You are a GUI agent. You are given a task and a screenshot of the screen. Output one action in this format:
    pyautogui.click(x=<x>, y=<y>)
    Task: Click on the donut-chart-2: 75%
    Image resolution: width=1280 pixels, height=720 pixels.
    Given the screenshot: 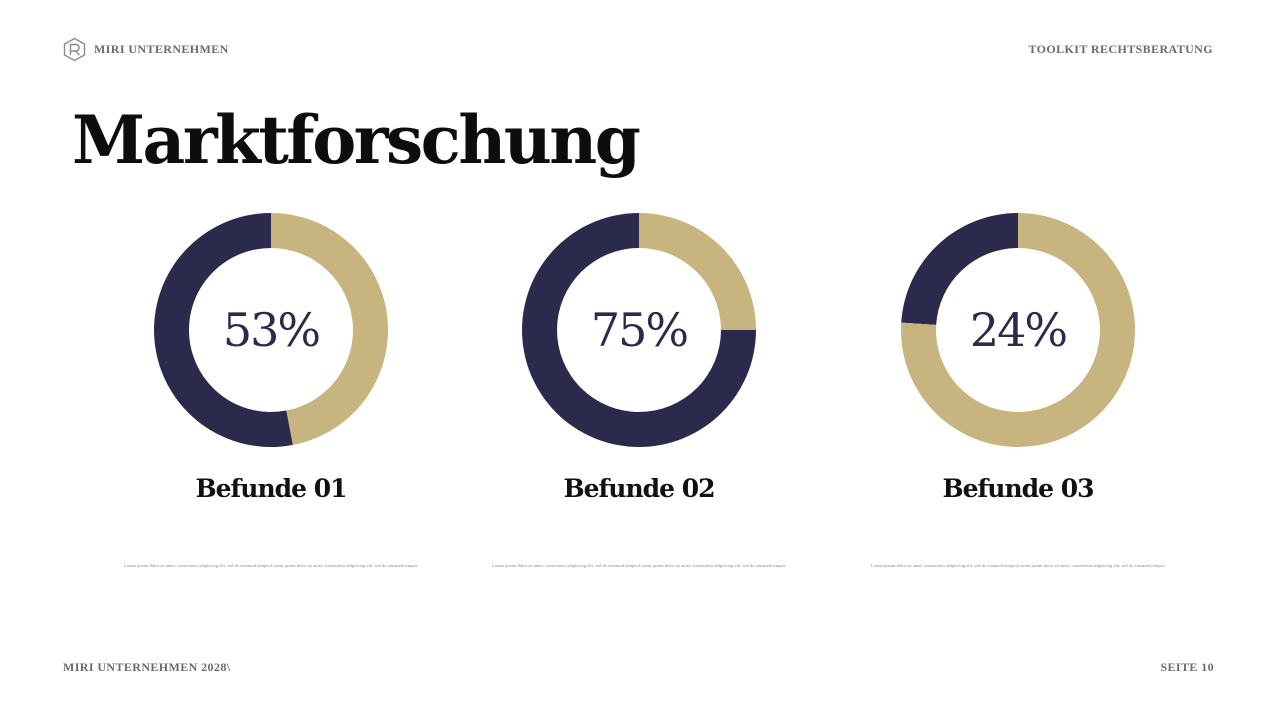 What is the action you would take?
    pyautogui.click(x=639, y=330)
    